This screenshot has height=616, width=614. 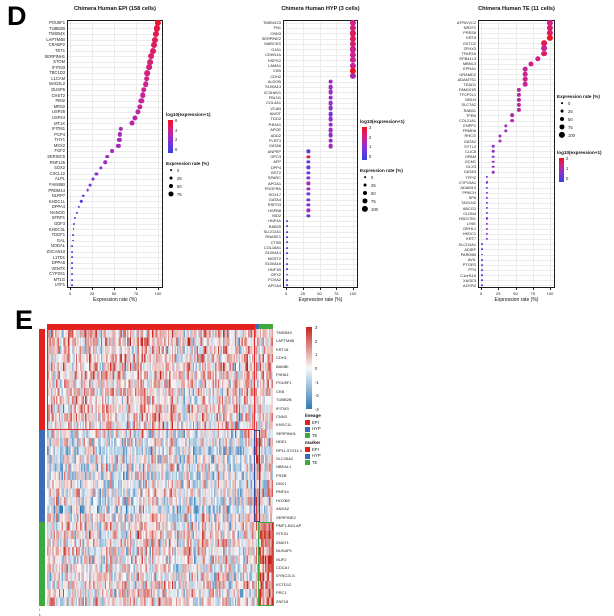 What do you see at coordinates (275, 108) in the screenshot?
I see `gene-label: VCAN` at bounding box center [275, 108].